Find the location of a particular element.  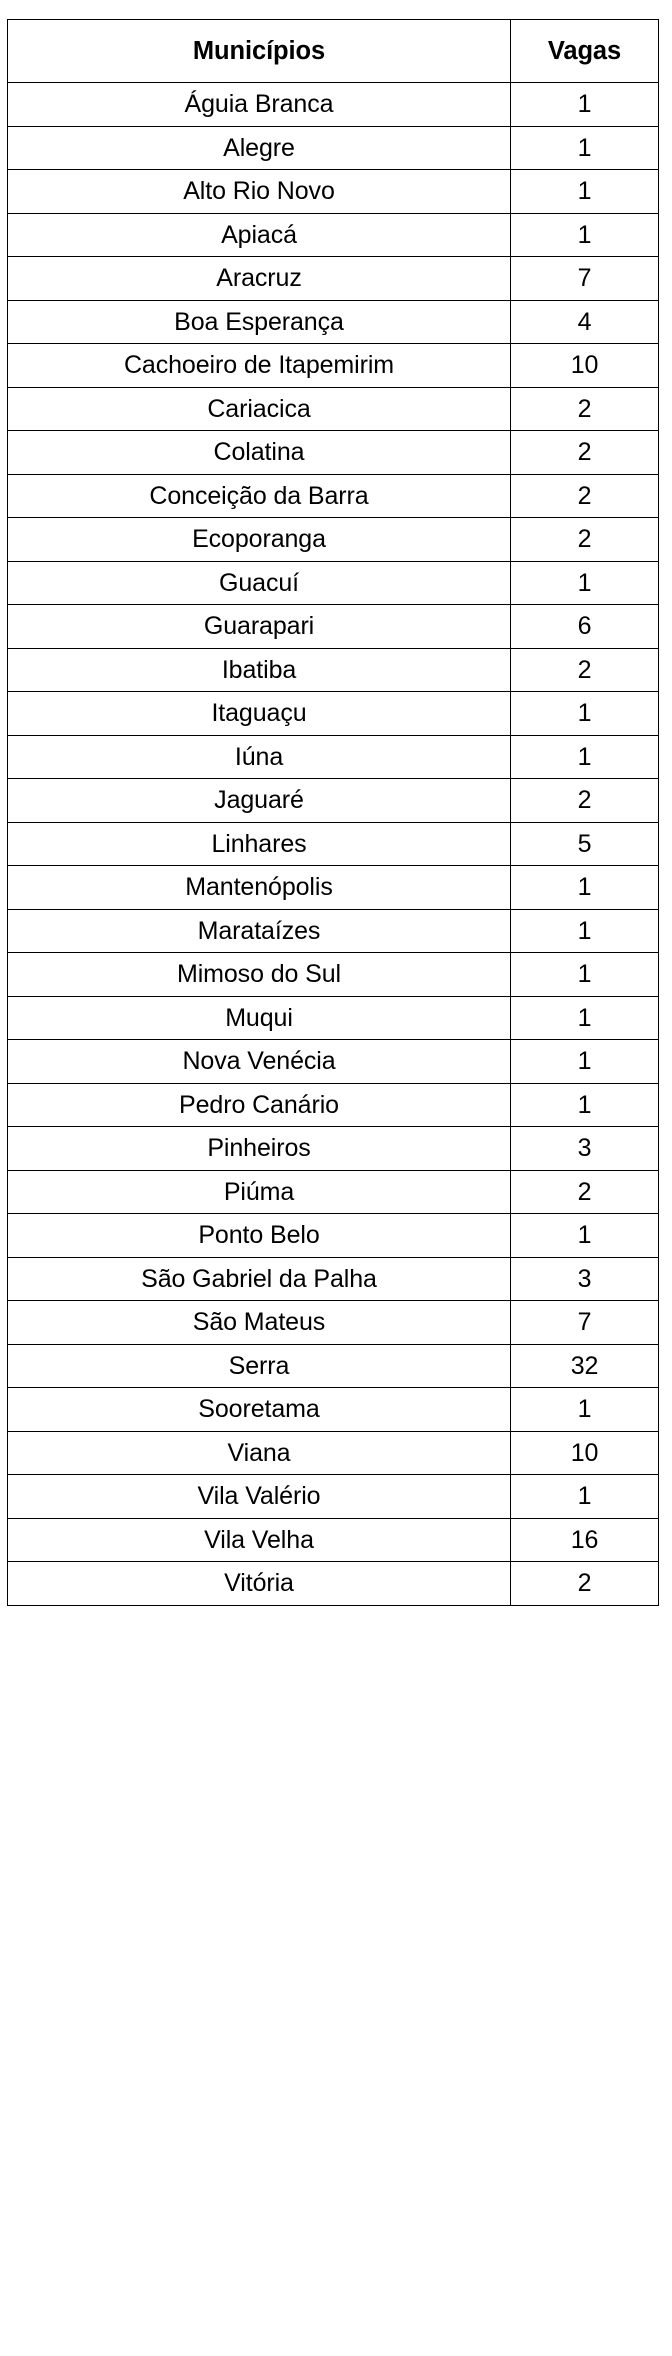

cell-municipio: Marataízes is located at coordinates (259, 930).